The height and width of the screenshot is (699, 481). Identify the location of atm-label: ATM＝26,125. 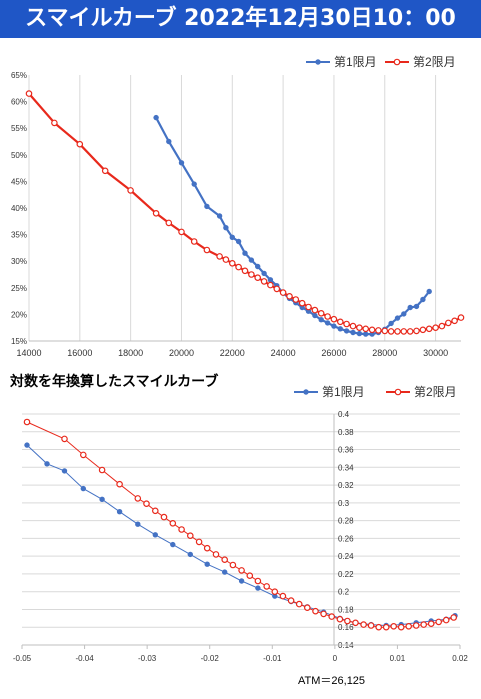
(332, 681).